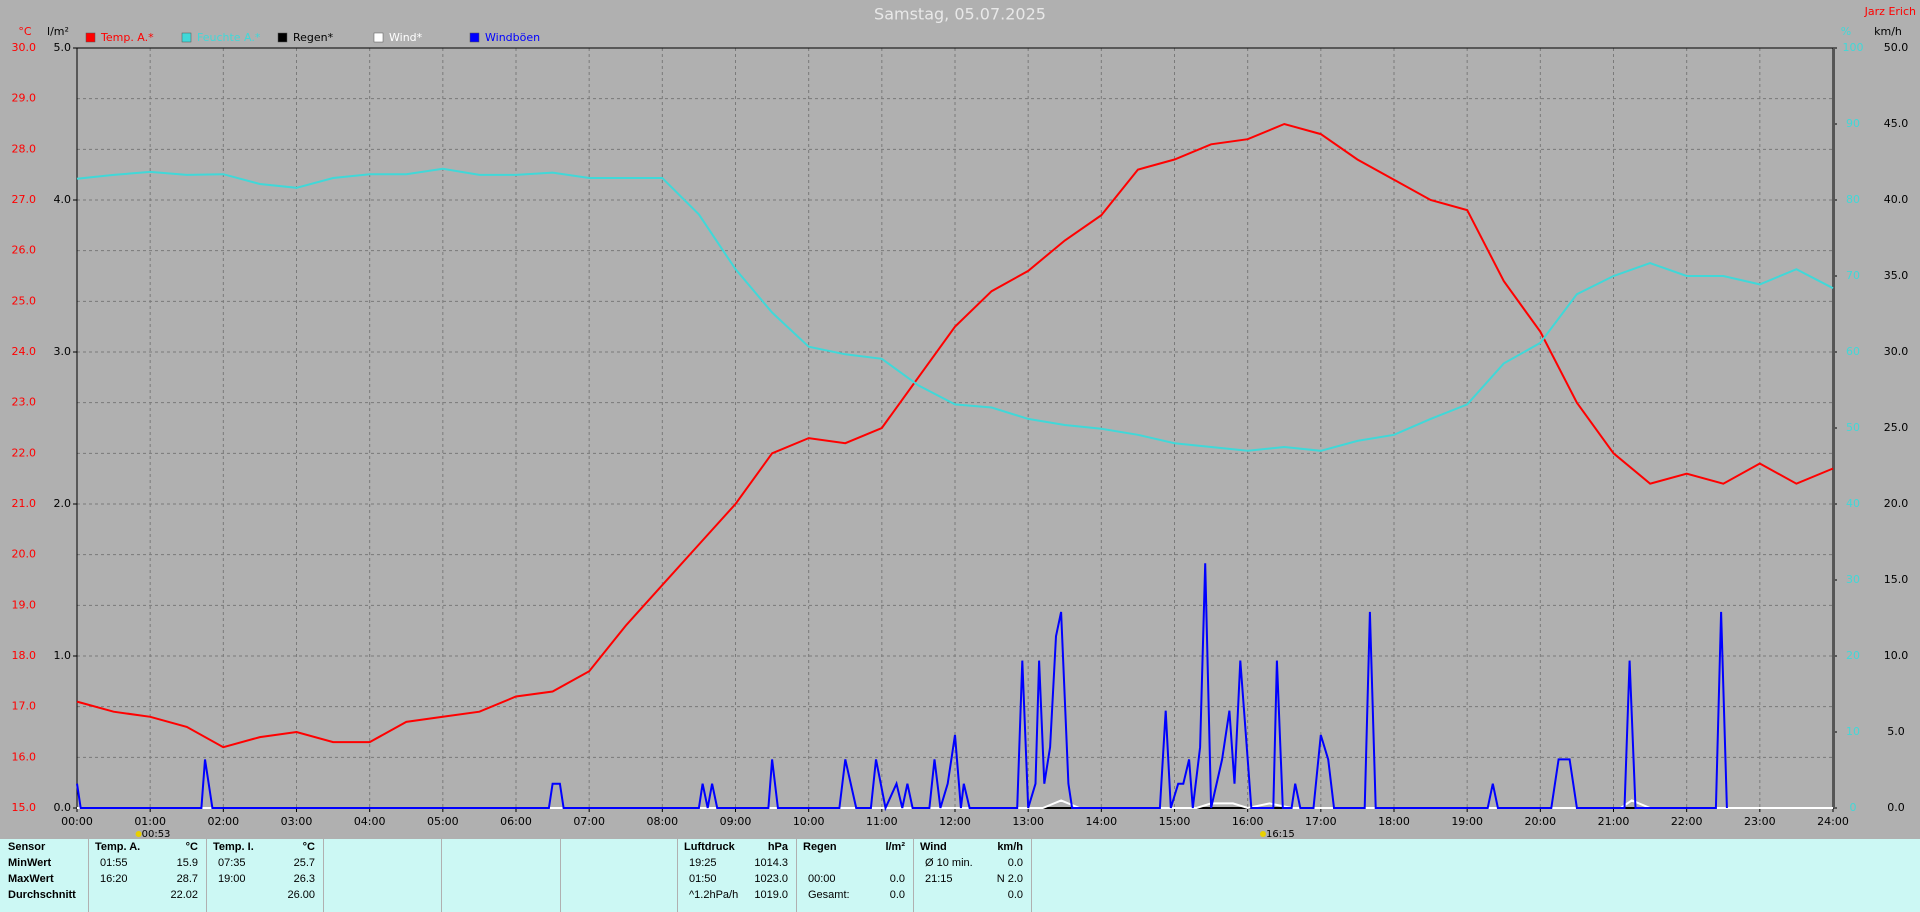 The height and width of the screenshot is (912, 1920). Describe the element at coordinates (42, 895) in the screenshot. I see `row-head: Durchschnitt` at that location.